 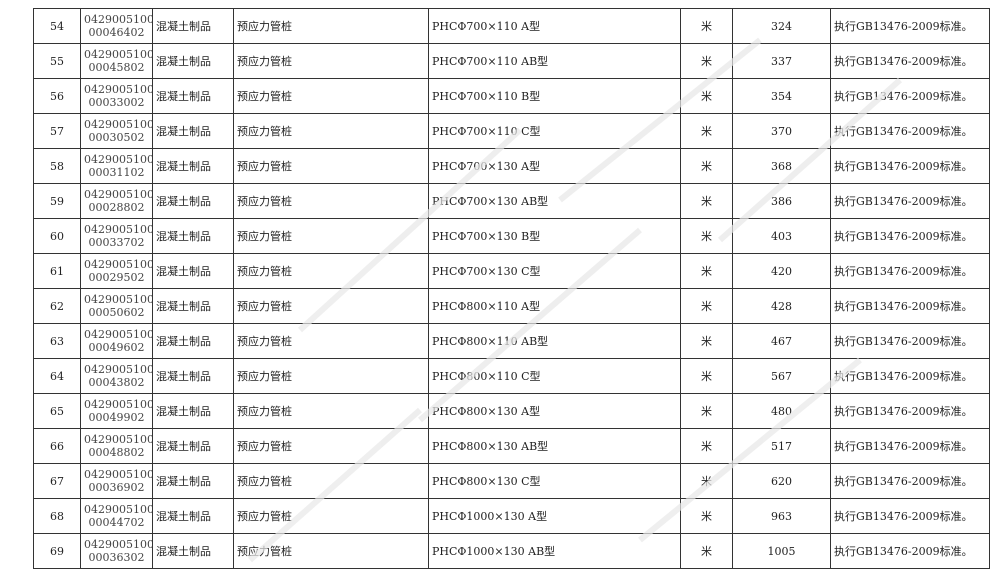 I want to click on item-code-line: 00046402, so click(x=116, y=32).